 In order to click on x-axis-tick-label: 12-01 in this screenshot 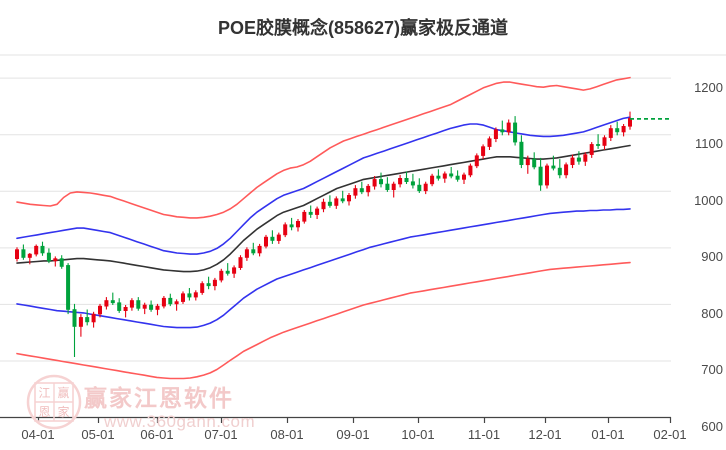, I will do `click(545, 434)`.